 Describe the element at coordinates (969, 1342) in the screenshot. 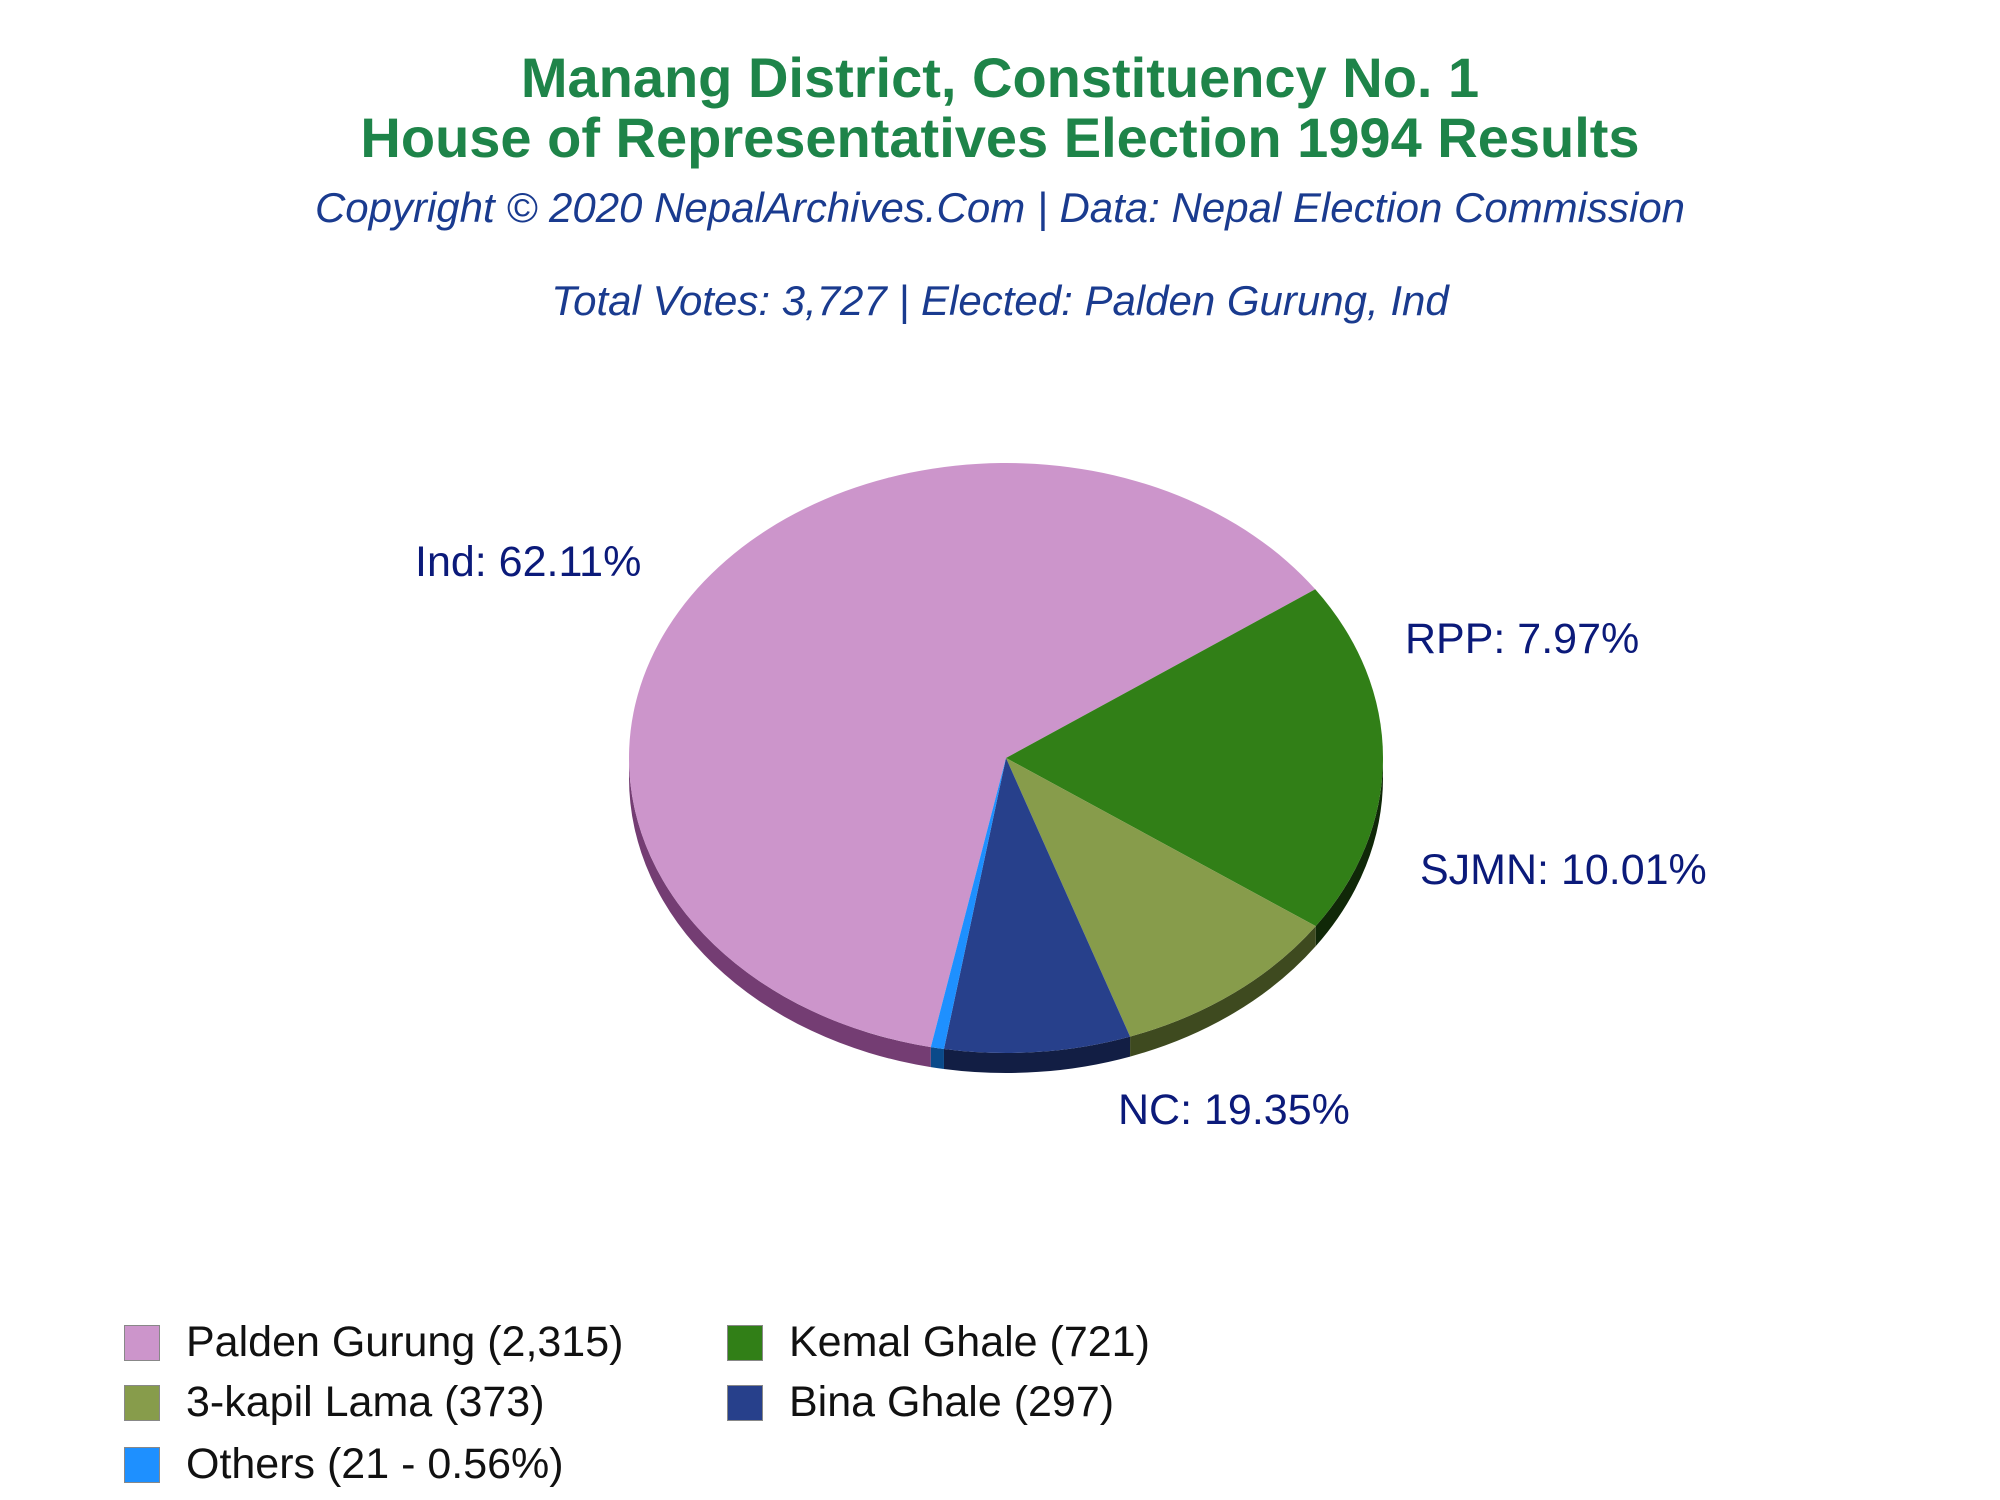

I see `legend-label: Kemal Ghale (721)` at that location.